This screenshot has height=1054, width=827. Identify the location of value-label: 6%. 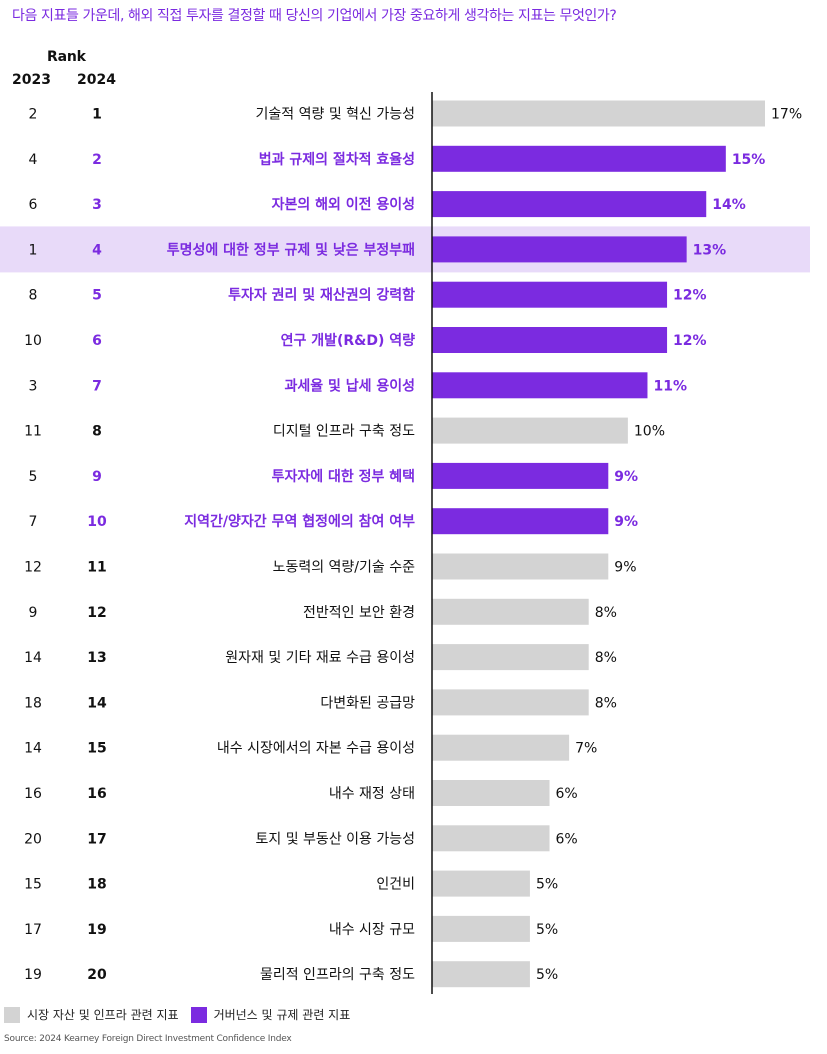
(567, 839).